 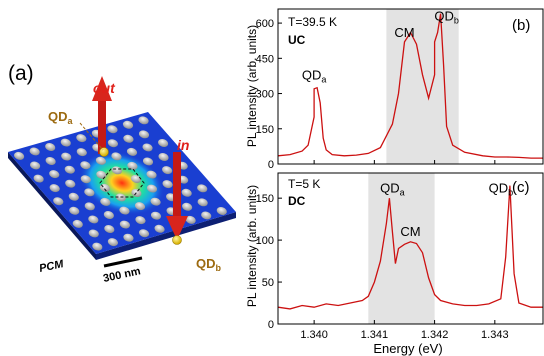 What do you see at coordinates (104, 88) in the screenshot?
I see `out-label: out` at bounding box center [104, 88].